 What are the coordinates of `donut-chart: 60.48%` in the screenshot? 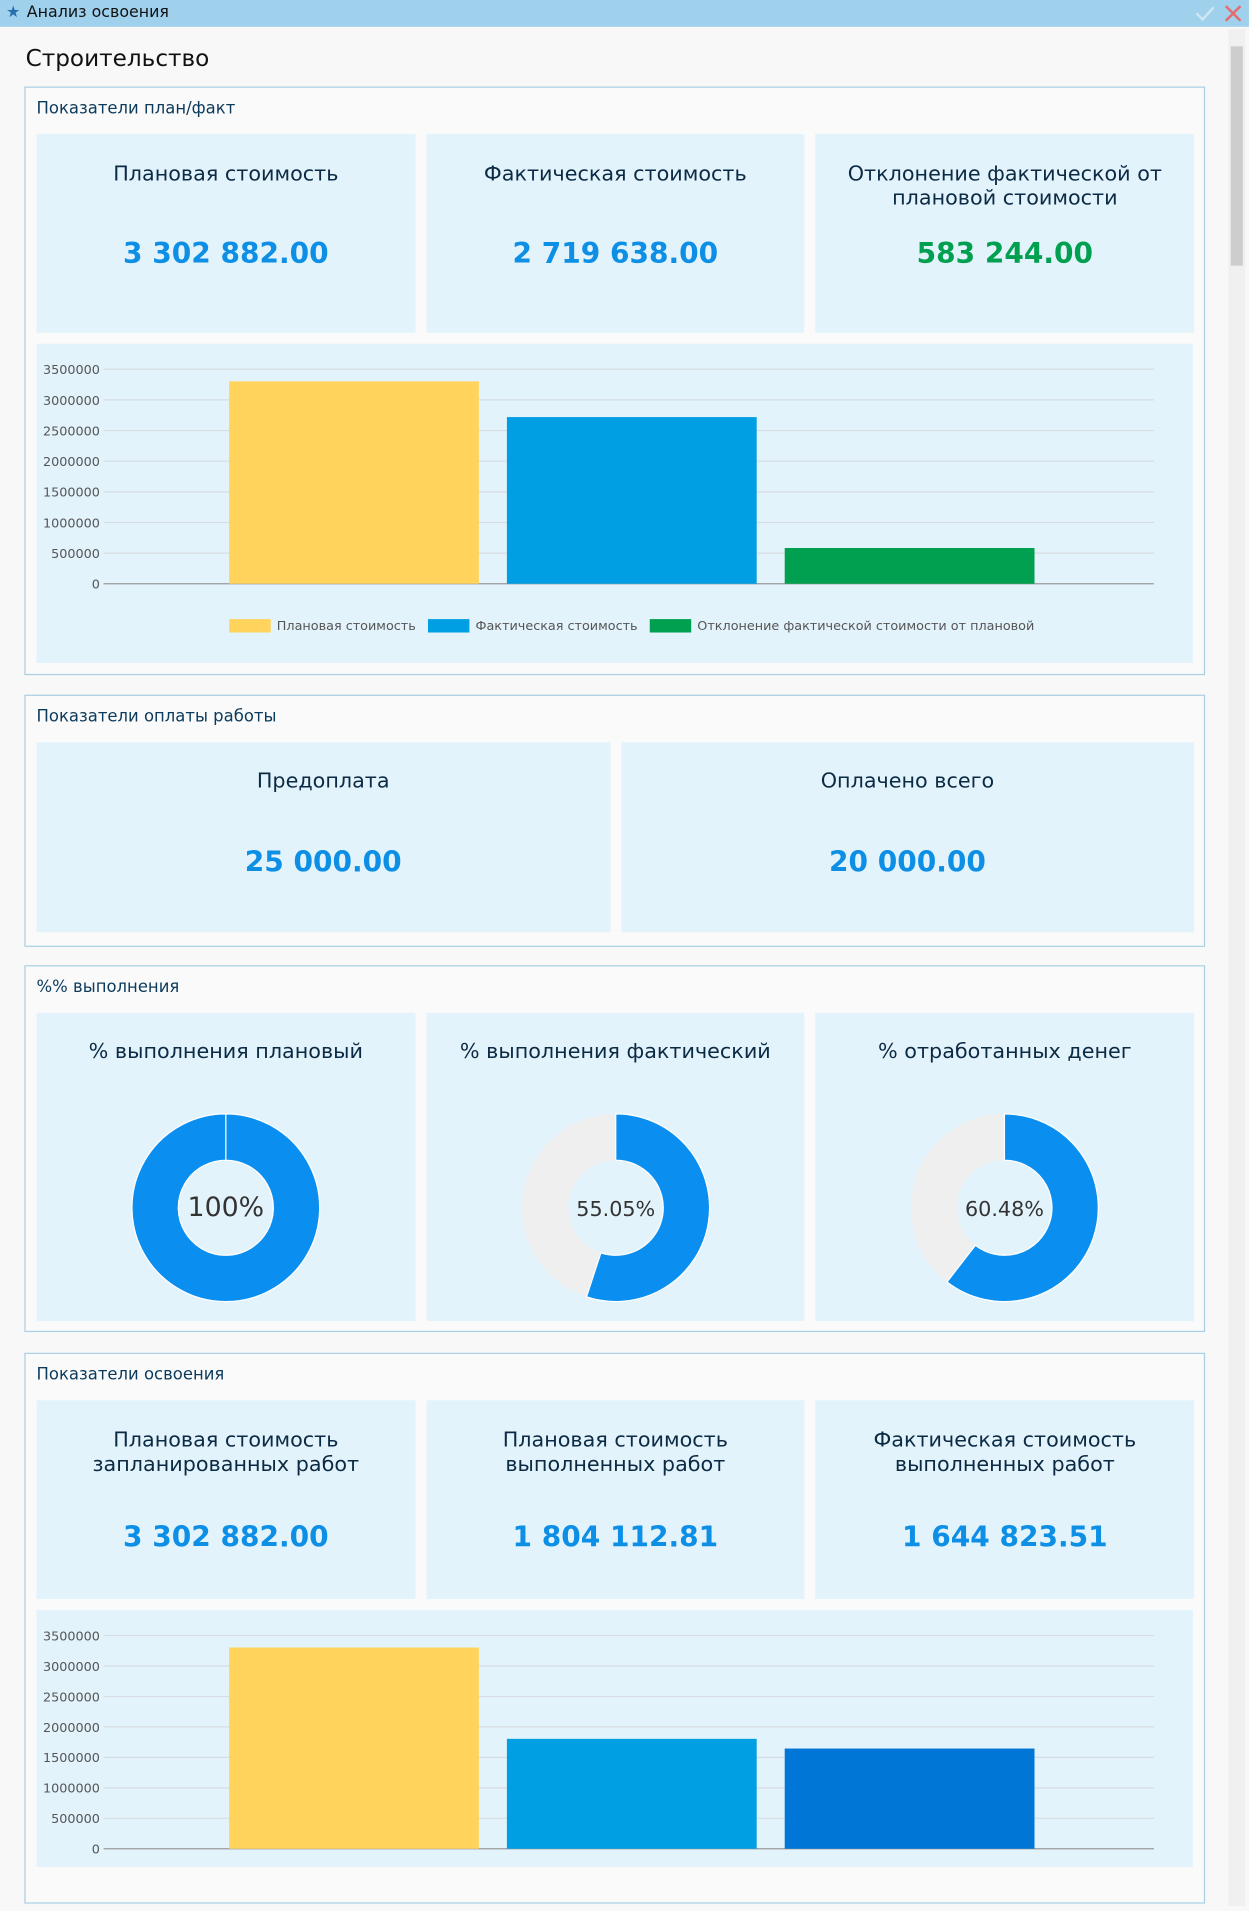 It's located at (1005, 1208).